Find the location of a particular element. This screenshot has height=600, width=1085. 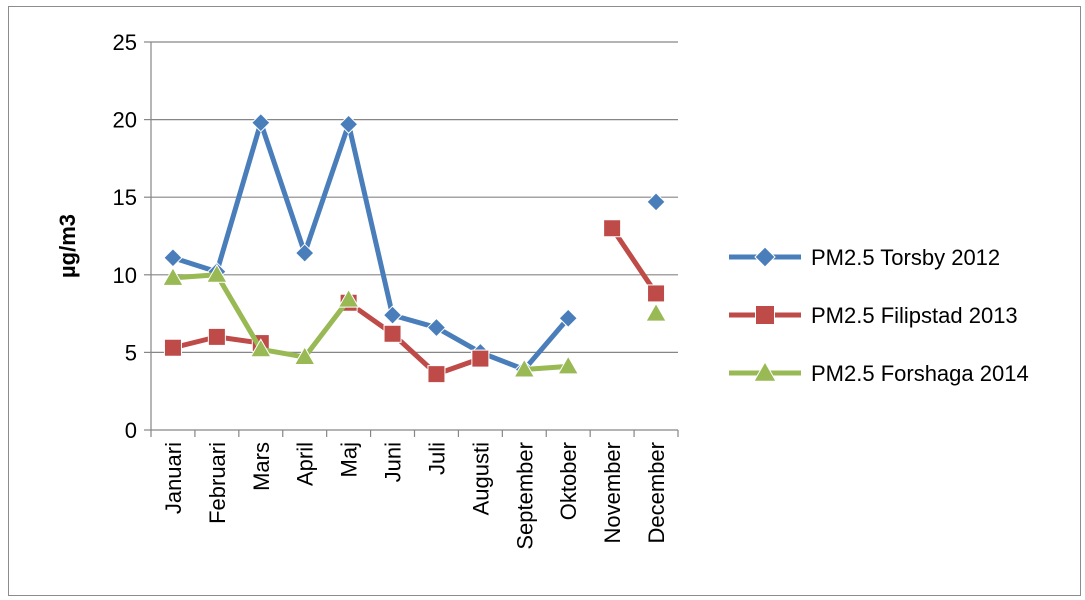

y-axis-title: µg/m3 is located at coordinates (67, 246).